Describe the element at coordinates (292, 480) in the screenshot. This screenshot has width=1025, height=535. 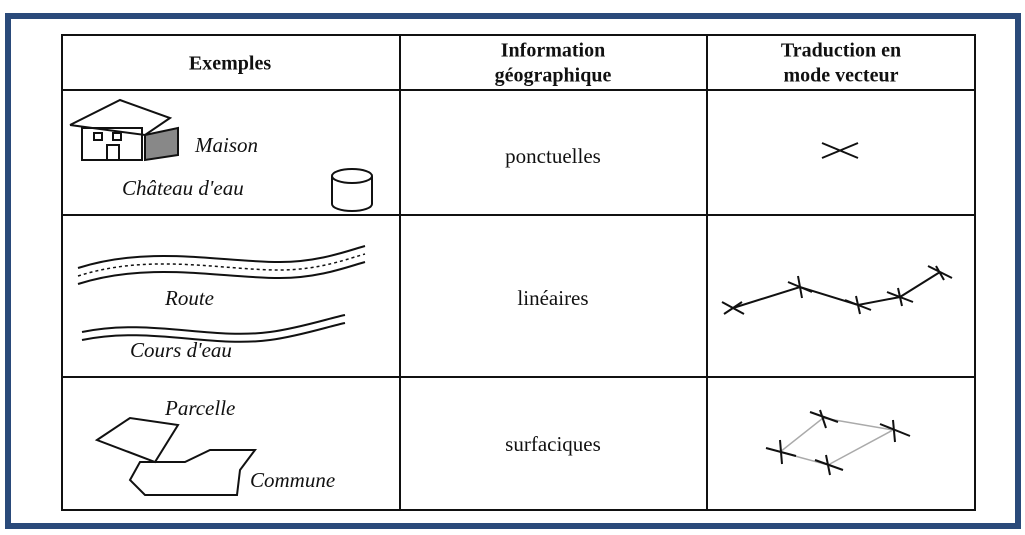
I see `example-label: Commune` at that location.